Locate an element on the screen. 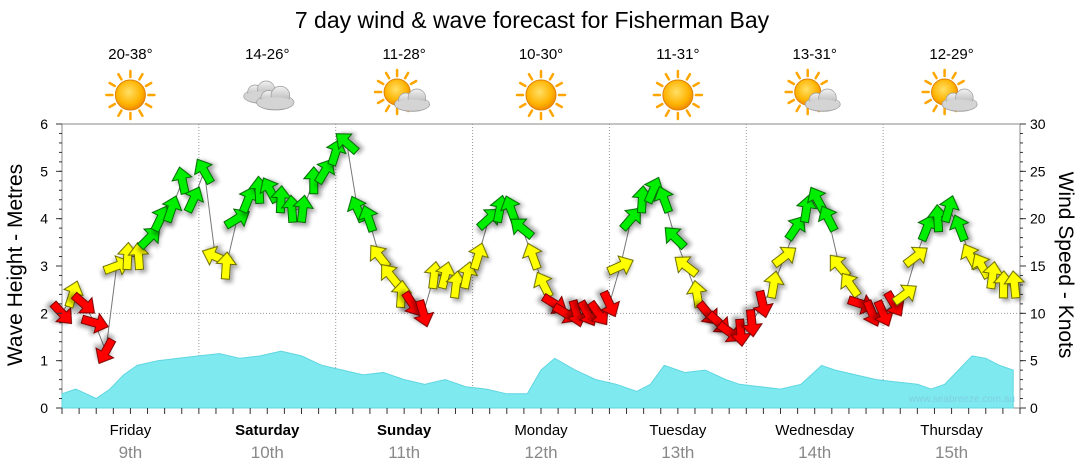 This screenshot has width=1080, height=475. left-tick-label: 4 is located at coordinates (44, 219).